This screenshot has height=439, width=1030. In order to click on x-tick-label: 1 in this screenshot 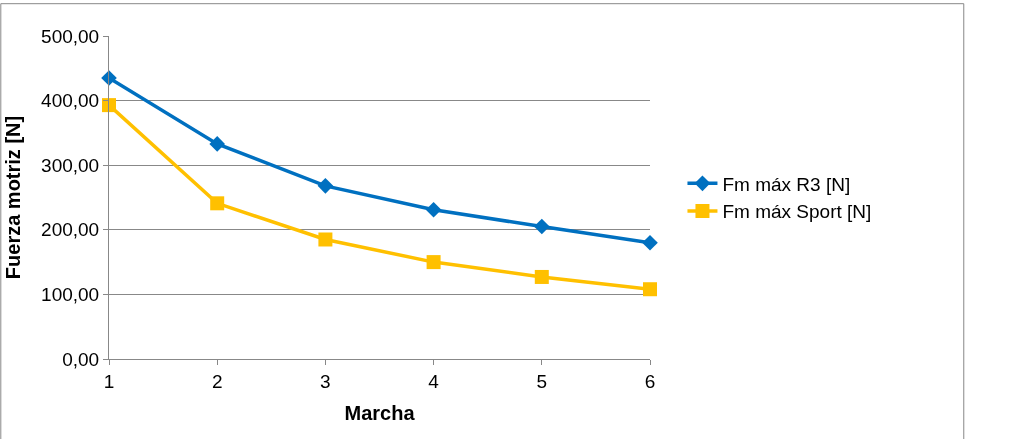, I will do `click(109, 381)`.